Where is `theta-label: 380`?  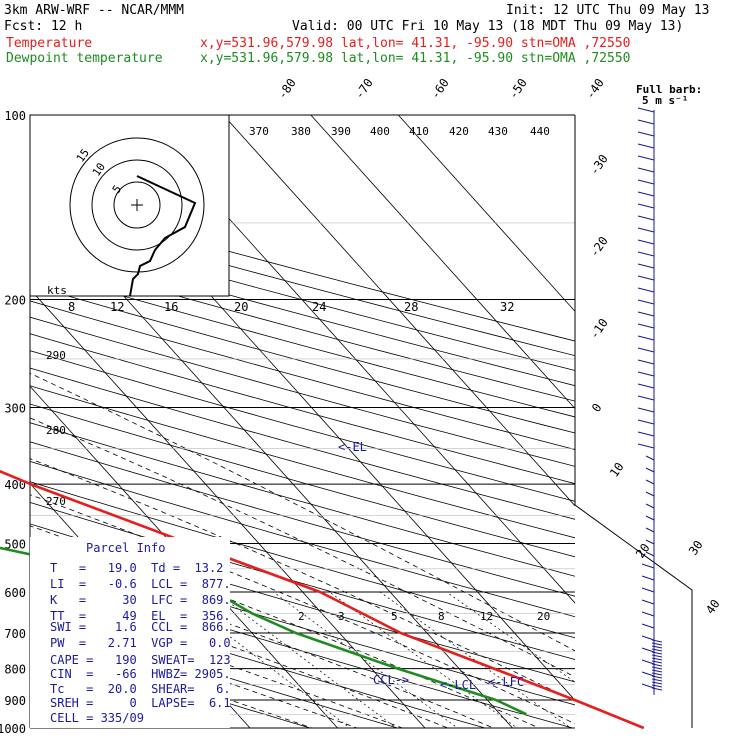
theta-label: 380 is located at coordinates (301, 131).